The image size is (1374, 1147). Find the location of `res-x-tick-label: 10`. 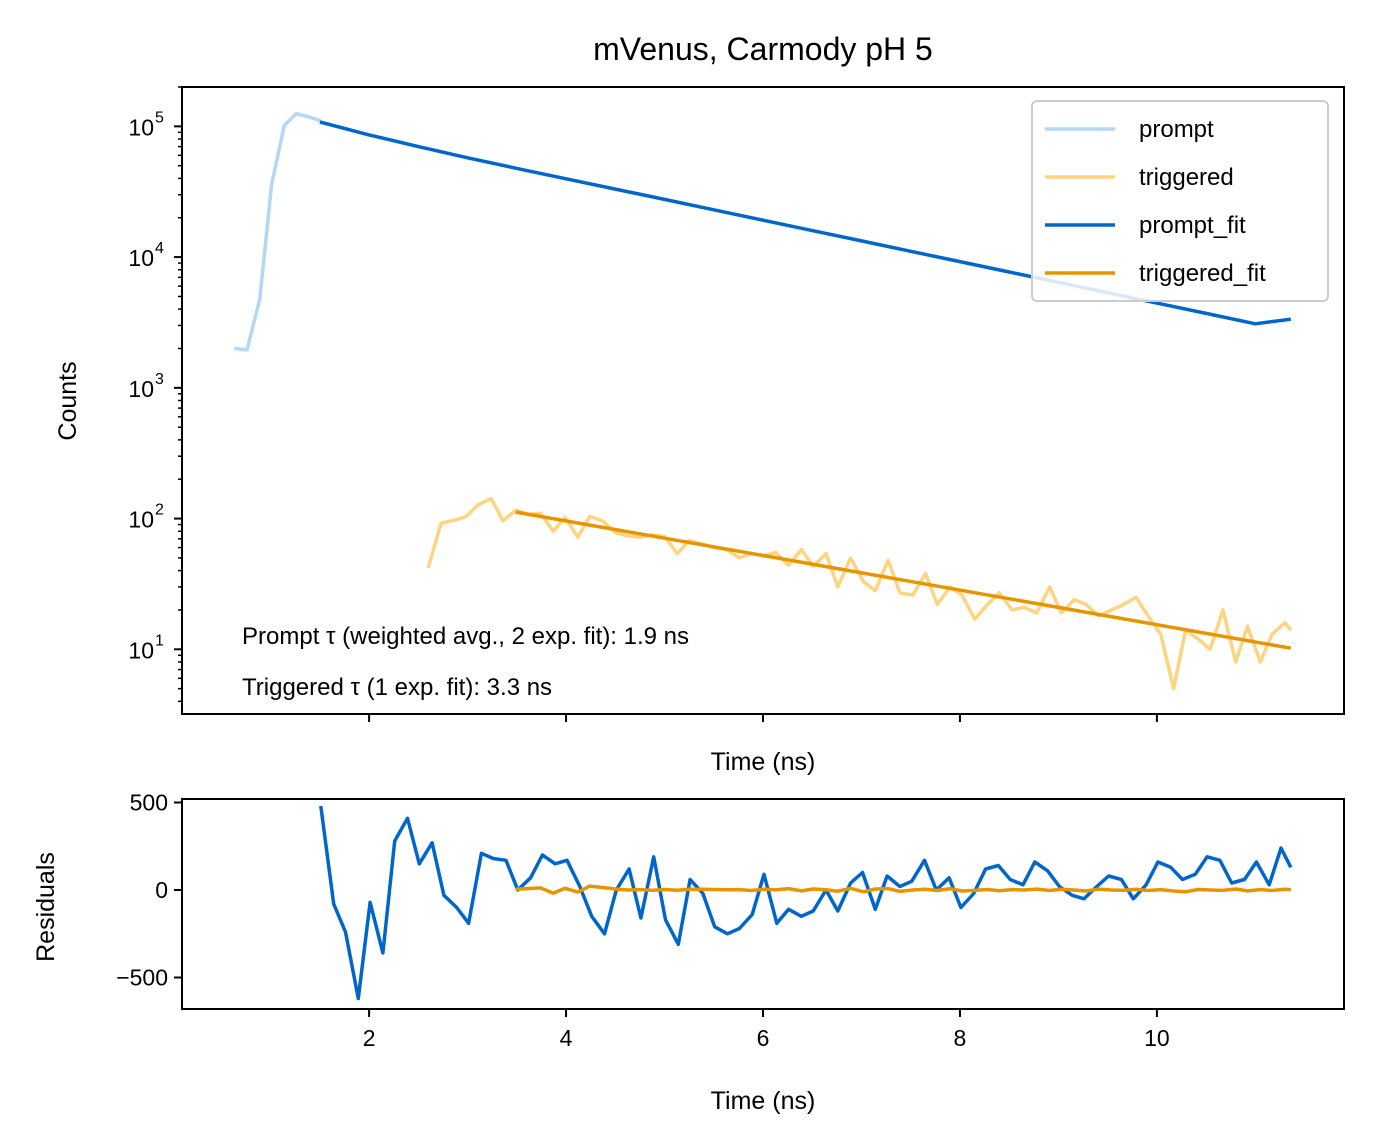

res-x-tick-label: 10 is located at coordinates (1157, 1038).